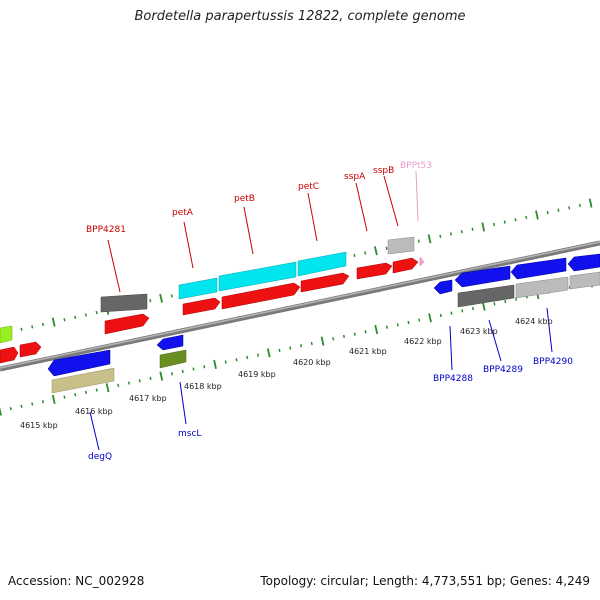 This screenshot has height=600, width=600. Describe the element at coordinates (76, 581) in the screenshot. I see `accession-text: Accession: NC_002928` at that location.